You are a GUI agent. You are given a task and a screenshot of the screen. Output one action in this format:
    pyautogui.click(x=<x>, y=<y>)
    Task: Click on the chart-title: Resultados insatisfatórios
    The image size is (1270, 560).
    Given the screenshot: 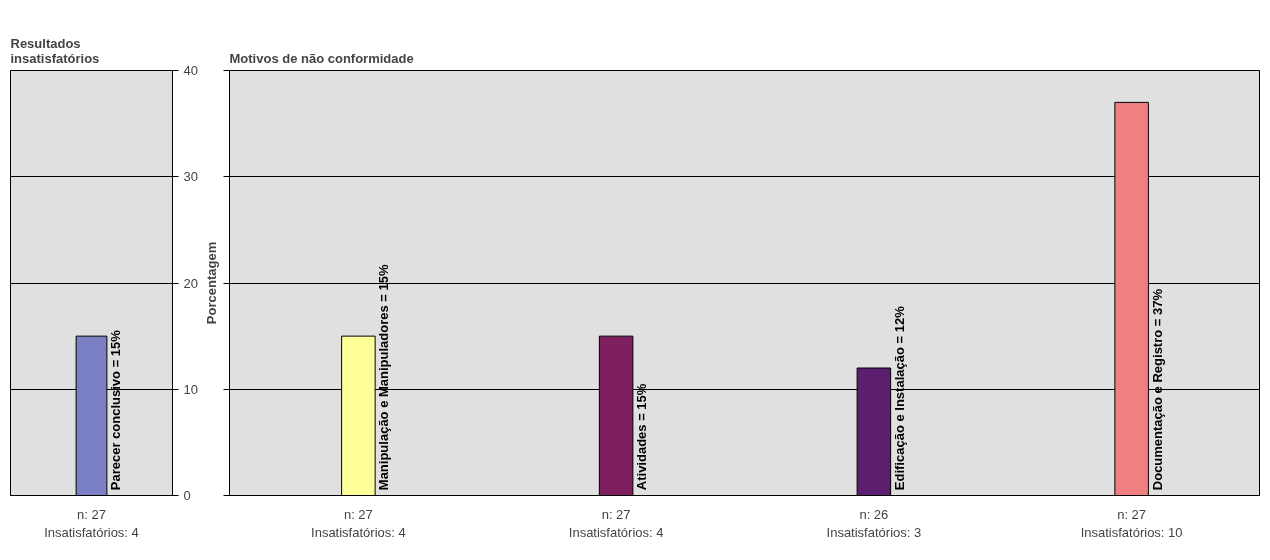 What is the action you would take?
    pyautogui.click(x=55, y=50)
    